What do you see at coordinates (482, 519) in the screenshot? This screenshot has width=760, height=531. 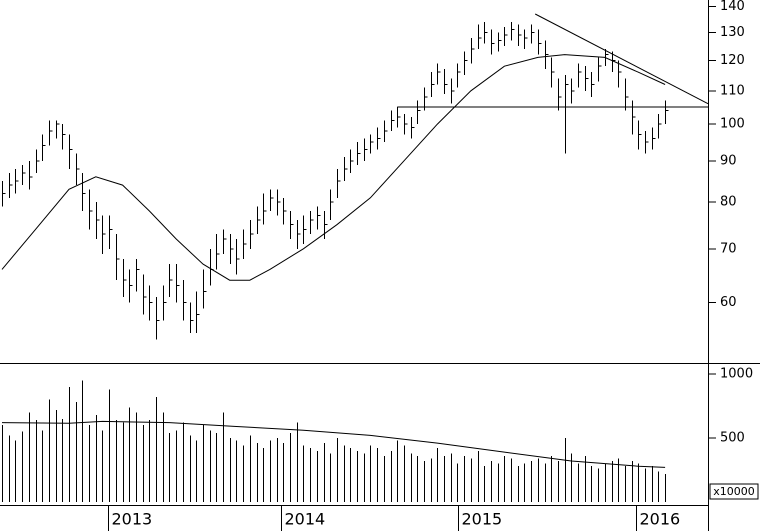 I see `x-tick-label: 2015` at bounding box center [482, 519].